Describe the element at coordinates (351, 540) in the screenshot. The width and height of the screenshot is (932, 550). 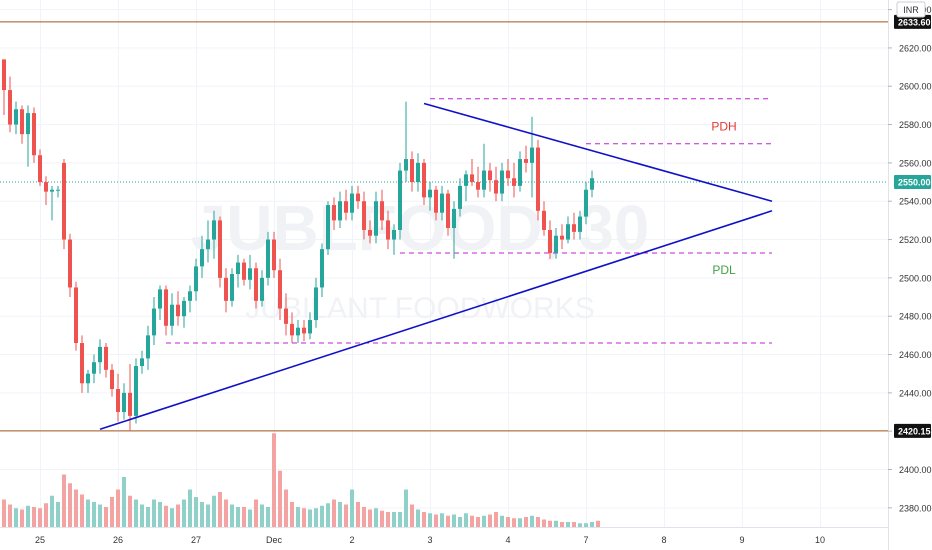
I see `time-tick-label: 2` at that location.